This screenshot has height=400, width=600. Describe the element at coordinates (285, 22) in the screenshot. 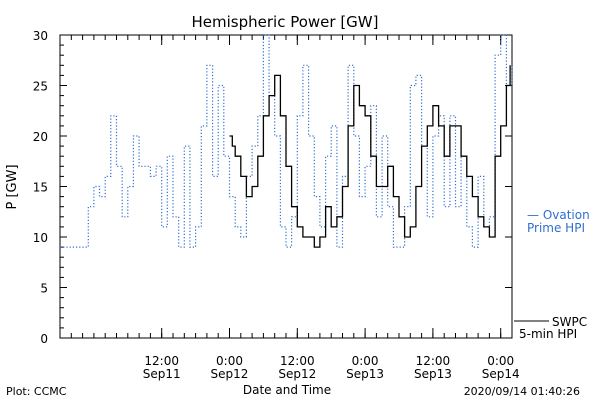

I see `chart-title: Hemispheric Power [GW]` at that location.